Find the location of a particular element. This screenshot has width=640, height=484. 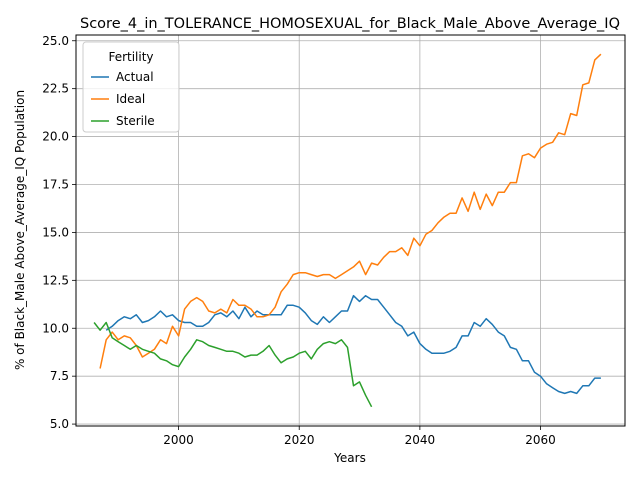

y-tick-label: 12.5 is located at coordinates (55, 280).